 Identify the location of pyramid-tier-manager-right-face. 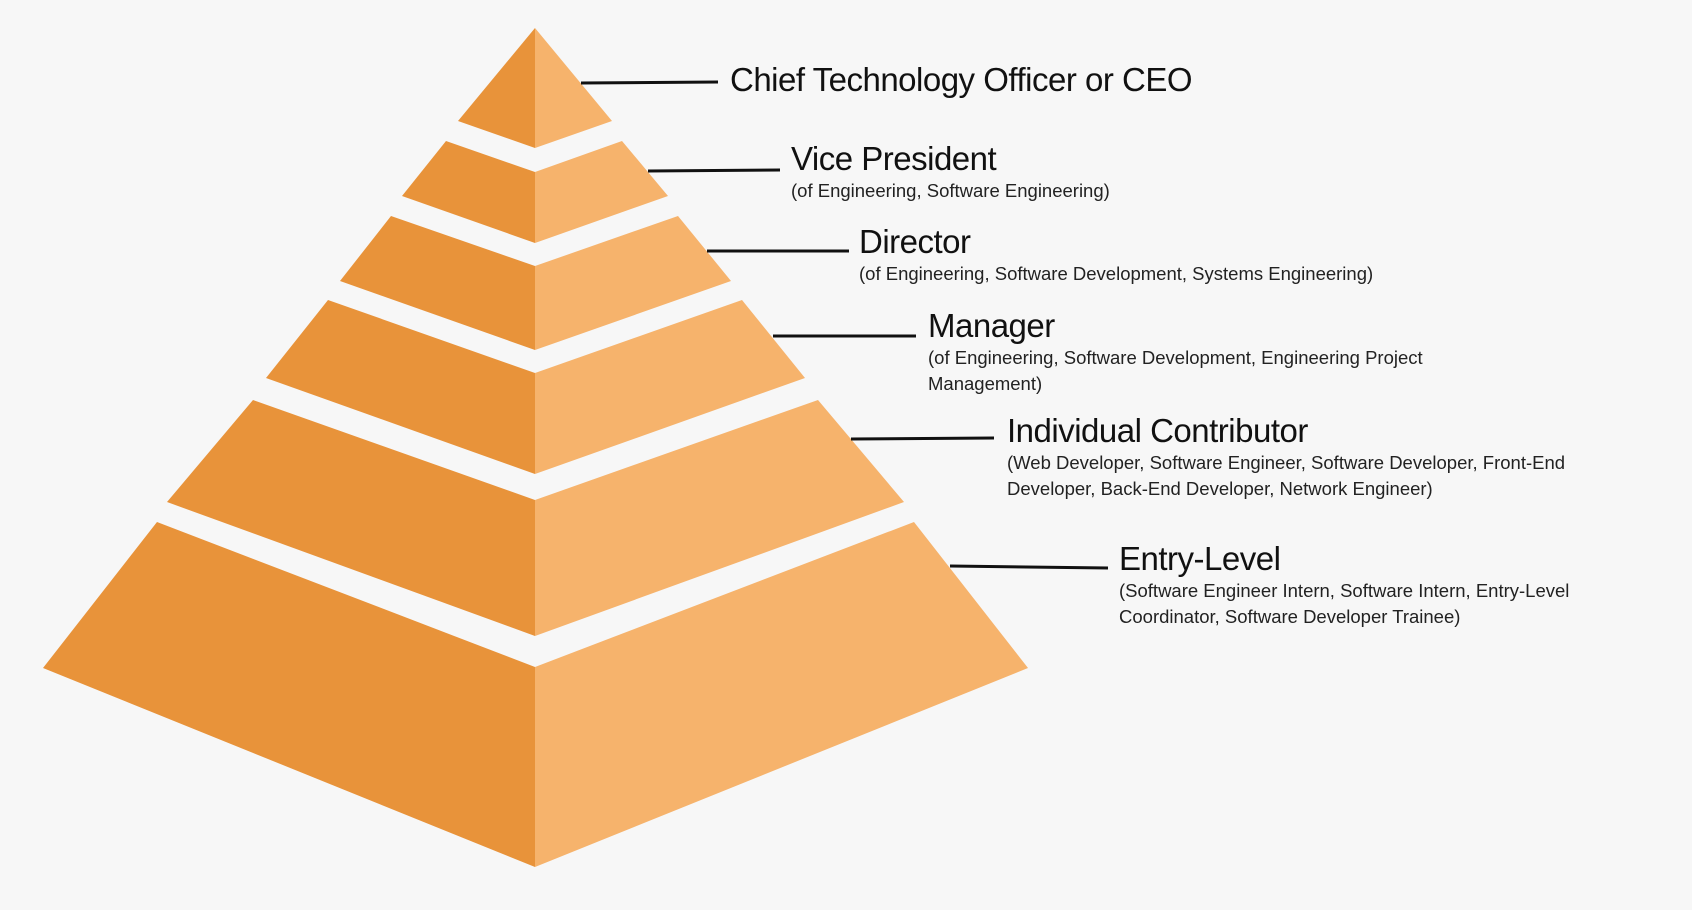
(670, 387).